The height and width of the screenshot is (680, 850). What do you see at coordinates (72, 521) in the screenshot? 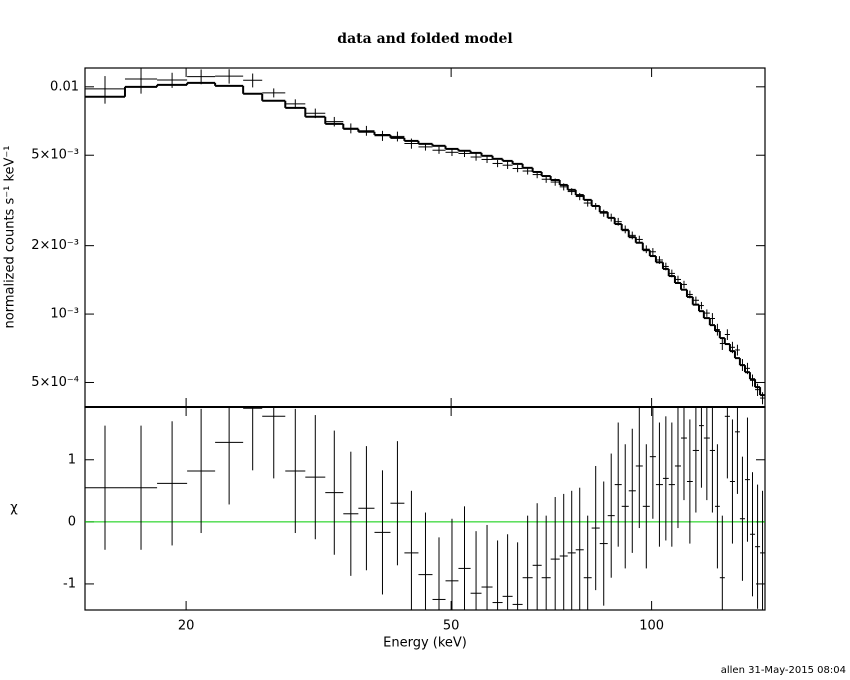
I see `y-tick-label: 0` at bounding box center [72, 521].